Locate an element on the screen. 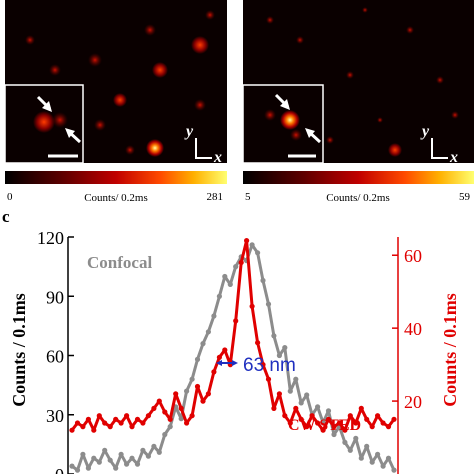 The image size is (474, 474). right-tick-label: 60 is located at coordinates (413, 256).